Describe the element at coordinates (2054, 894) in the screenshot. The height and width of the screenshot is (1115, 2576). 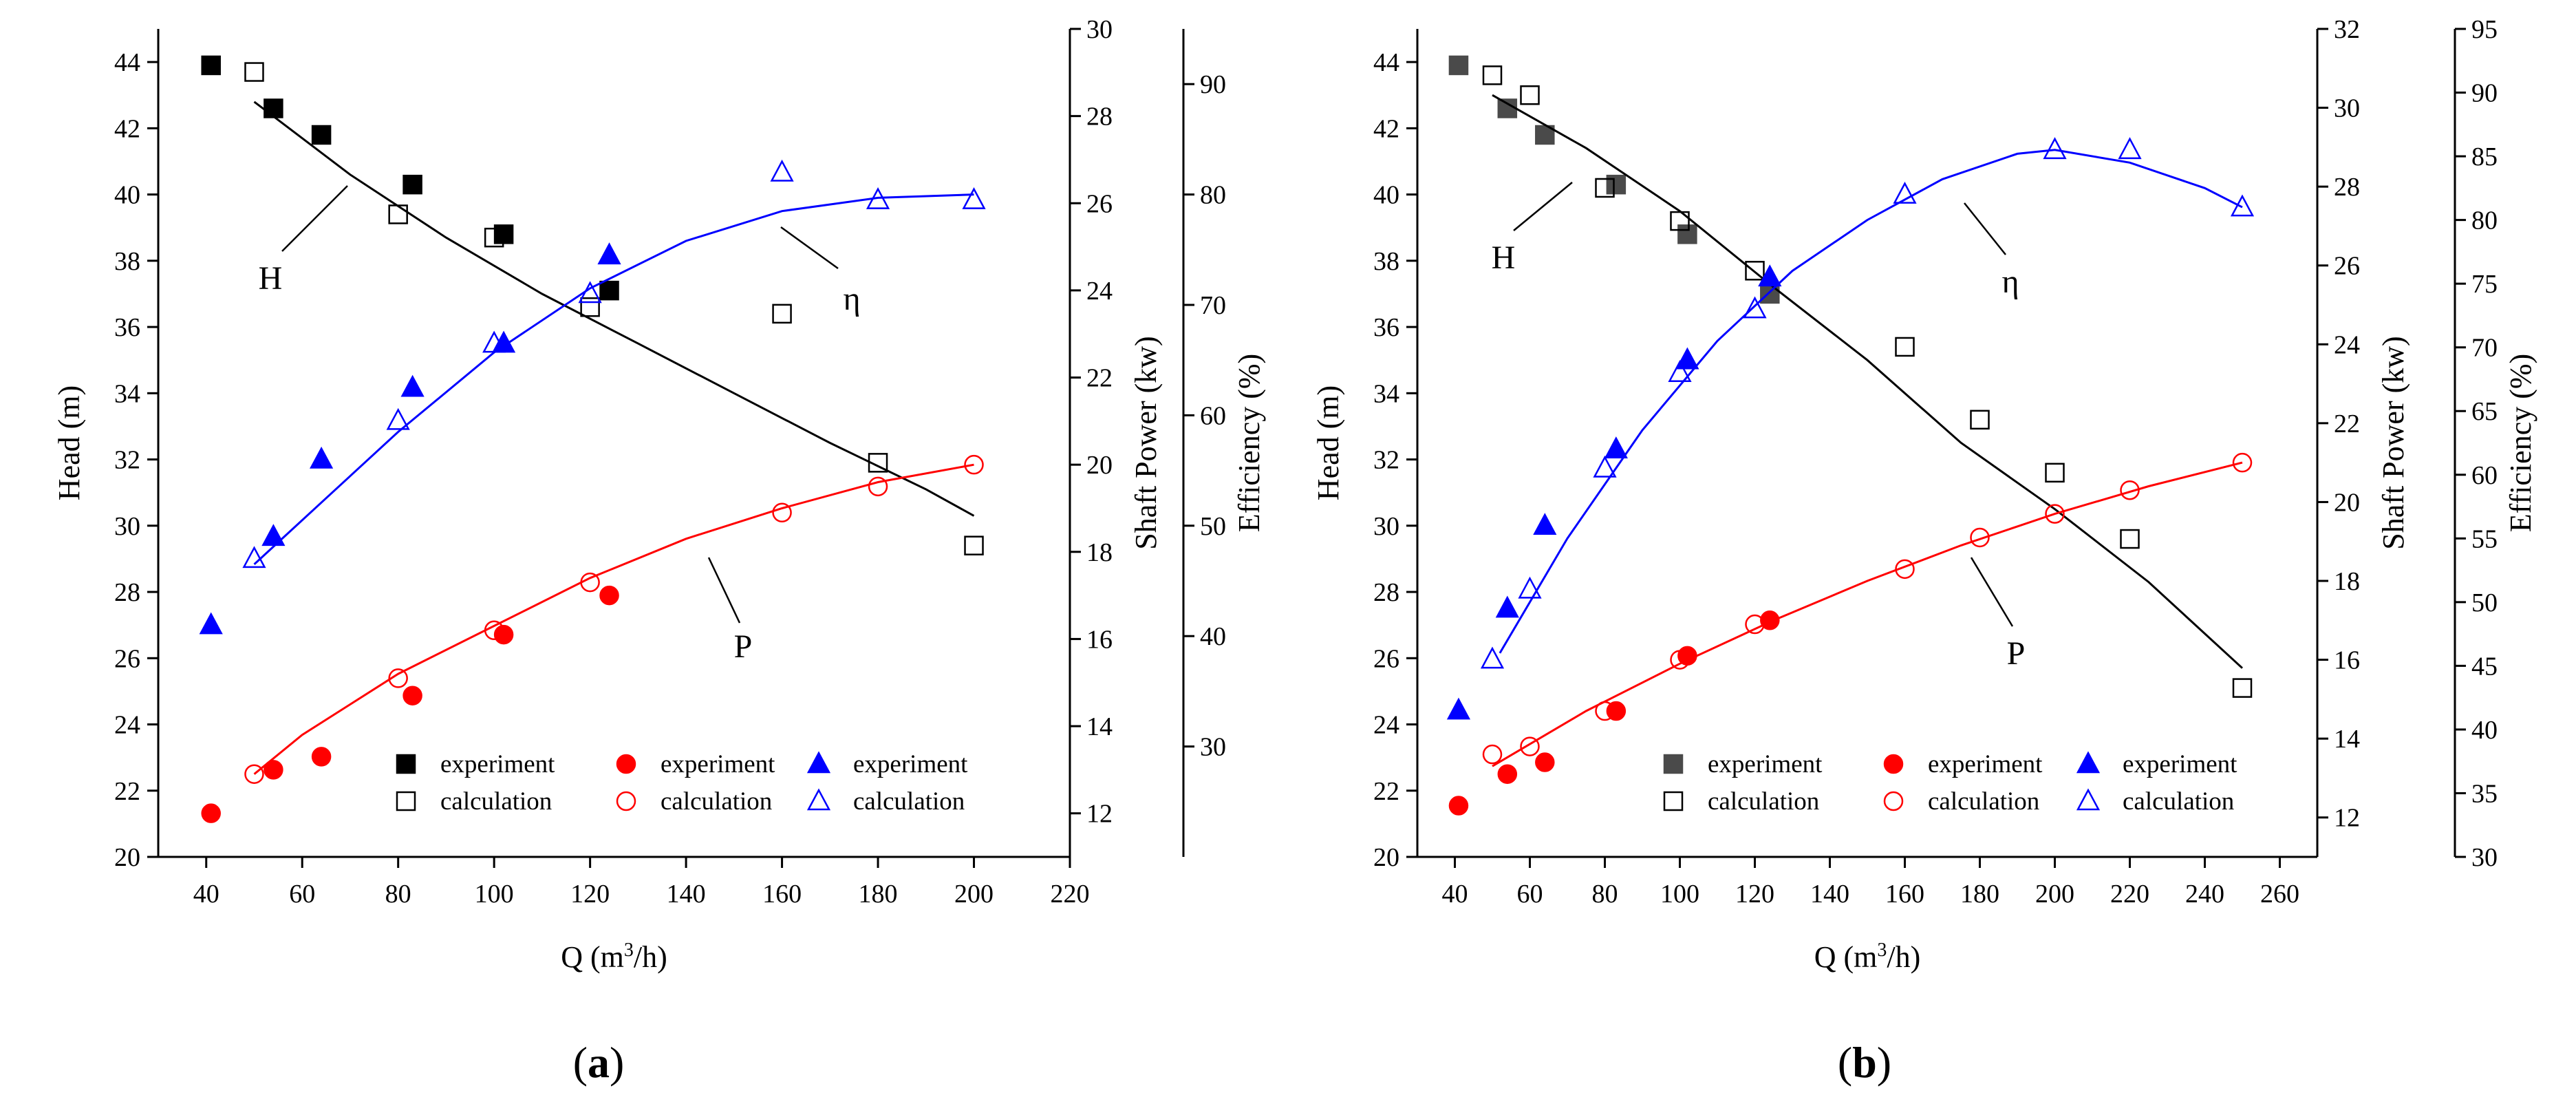
I see `x-tick-label: 200` at that location.